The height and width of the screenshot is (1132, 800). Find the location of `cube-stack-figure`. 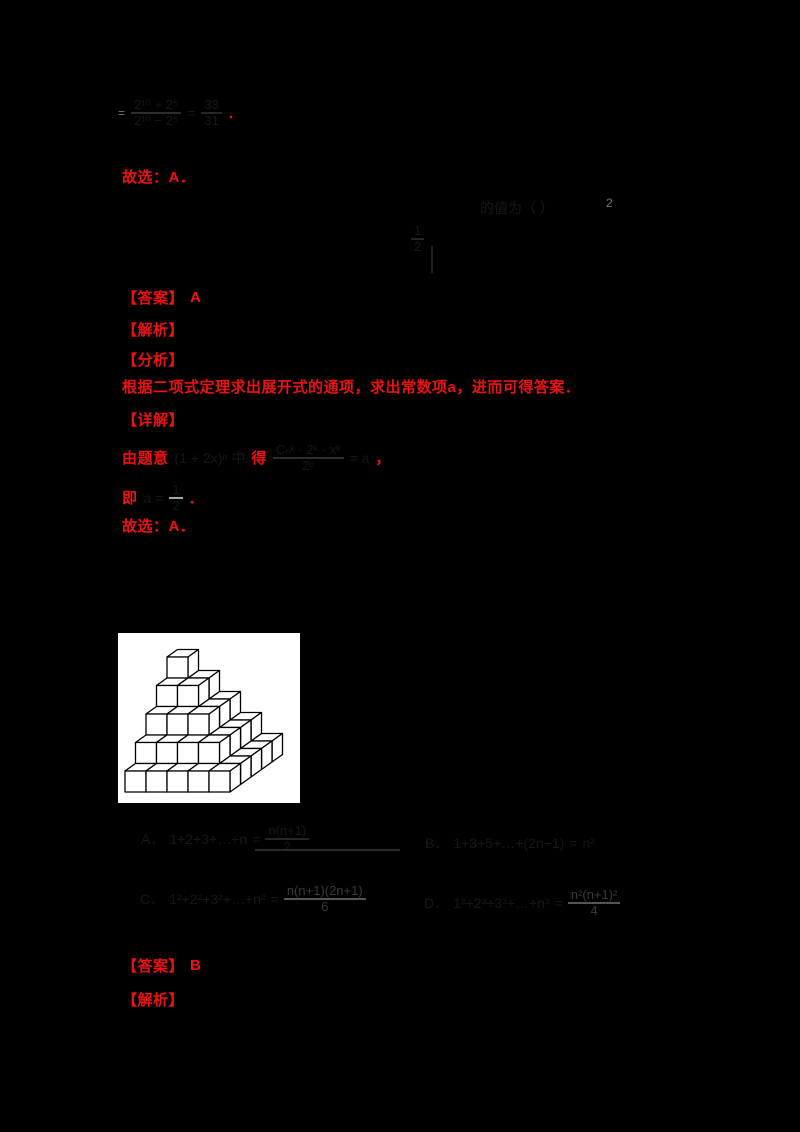

cube-stack-figure is located at coordinates (209, 718).